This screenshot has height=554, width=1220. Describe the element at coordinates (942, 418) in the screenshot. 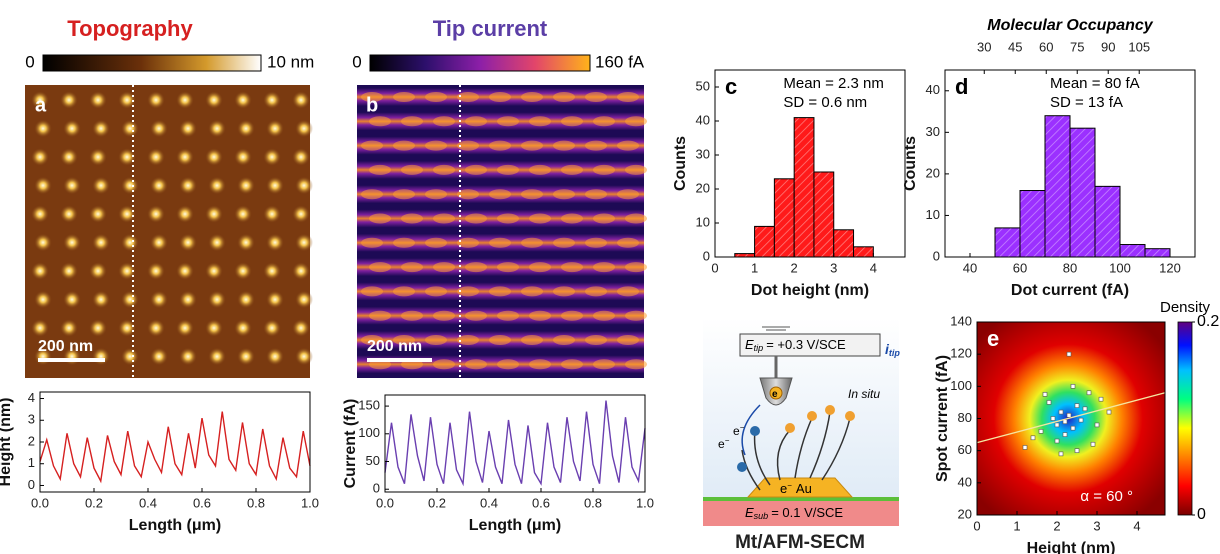

I see `y-axis-label: Spot current (fA)` at that location.